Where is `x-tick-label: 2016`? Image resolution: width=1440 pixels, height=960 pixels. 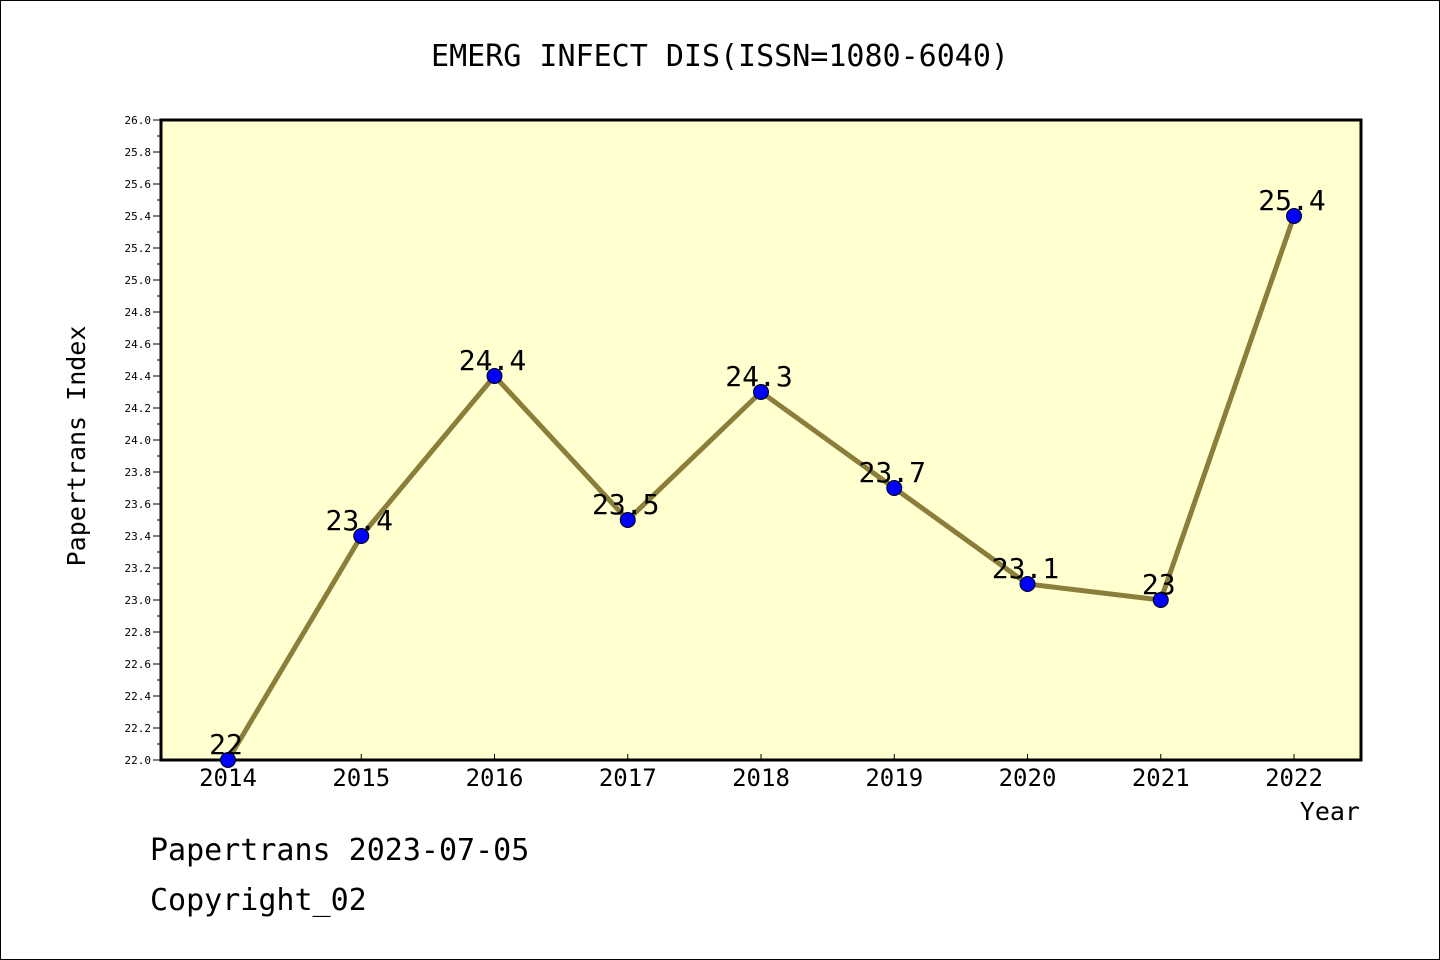
x-tick-label: 2016 is located at coordinates (495, 778).